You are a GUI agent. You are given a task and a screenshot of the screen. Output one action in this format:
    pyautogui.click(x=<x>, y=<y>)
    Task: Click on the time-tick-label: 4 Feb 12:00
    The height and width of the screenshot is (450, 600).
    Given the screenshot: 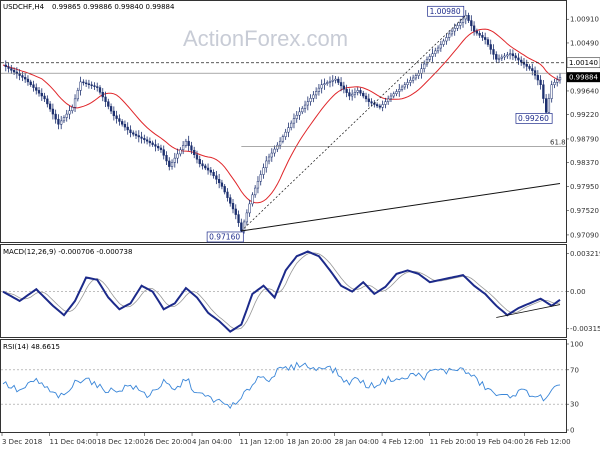 What is the action you would take?
    pyautogui.click(x=402, y=442)
    